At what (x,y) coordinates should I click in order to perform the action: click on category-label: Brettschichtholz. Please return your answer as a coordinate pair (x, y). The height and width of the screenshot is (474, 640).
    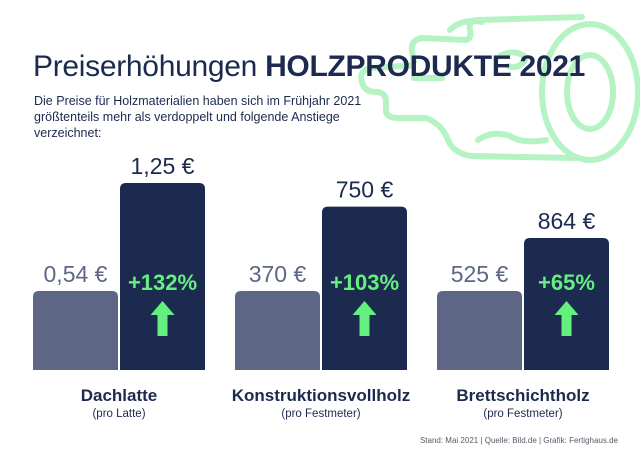
    Looking at the image, I should click on (522, 395).